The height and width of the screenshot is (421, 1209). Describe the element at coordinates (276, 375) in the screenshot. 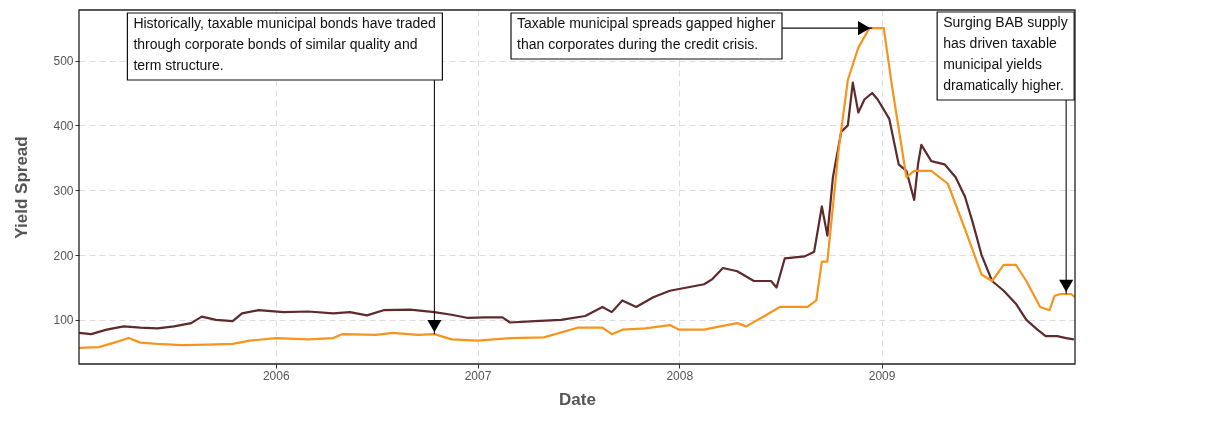

I see `x-tick-label: 2006` at that location.